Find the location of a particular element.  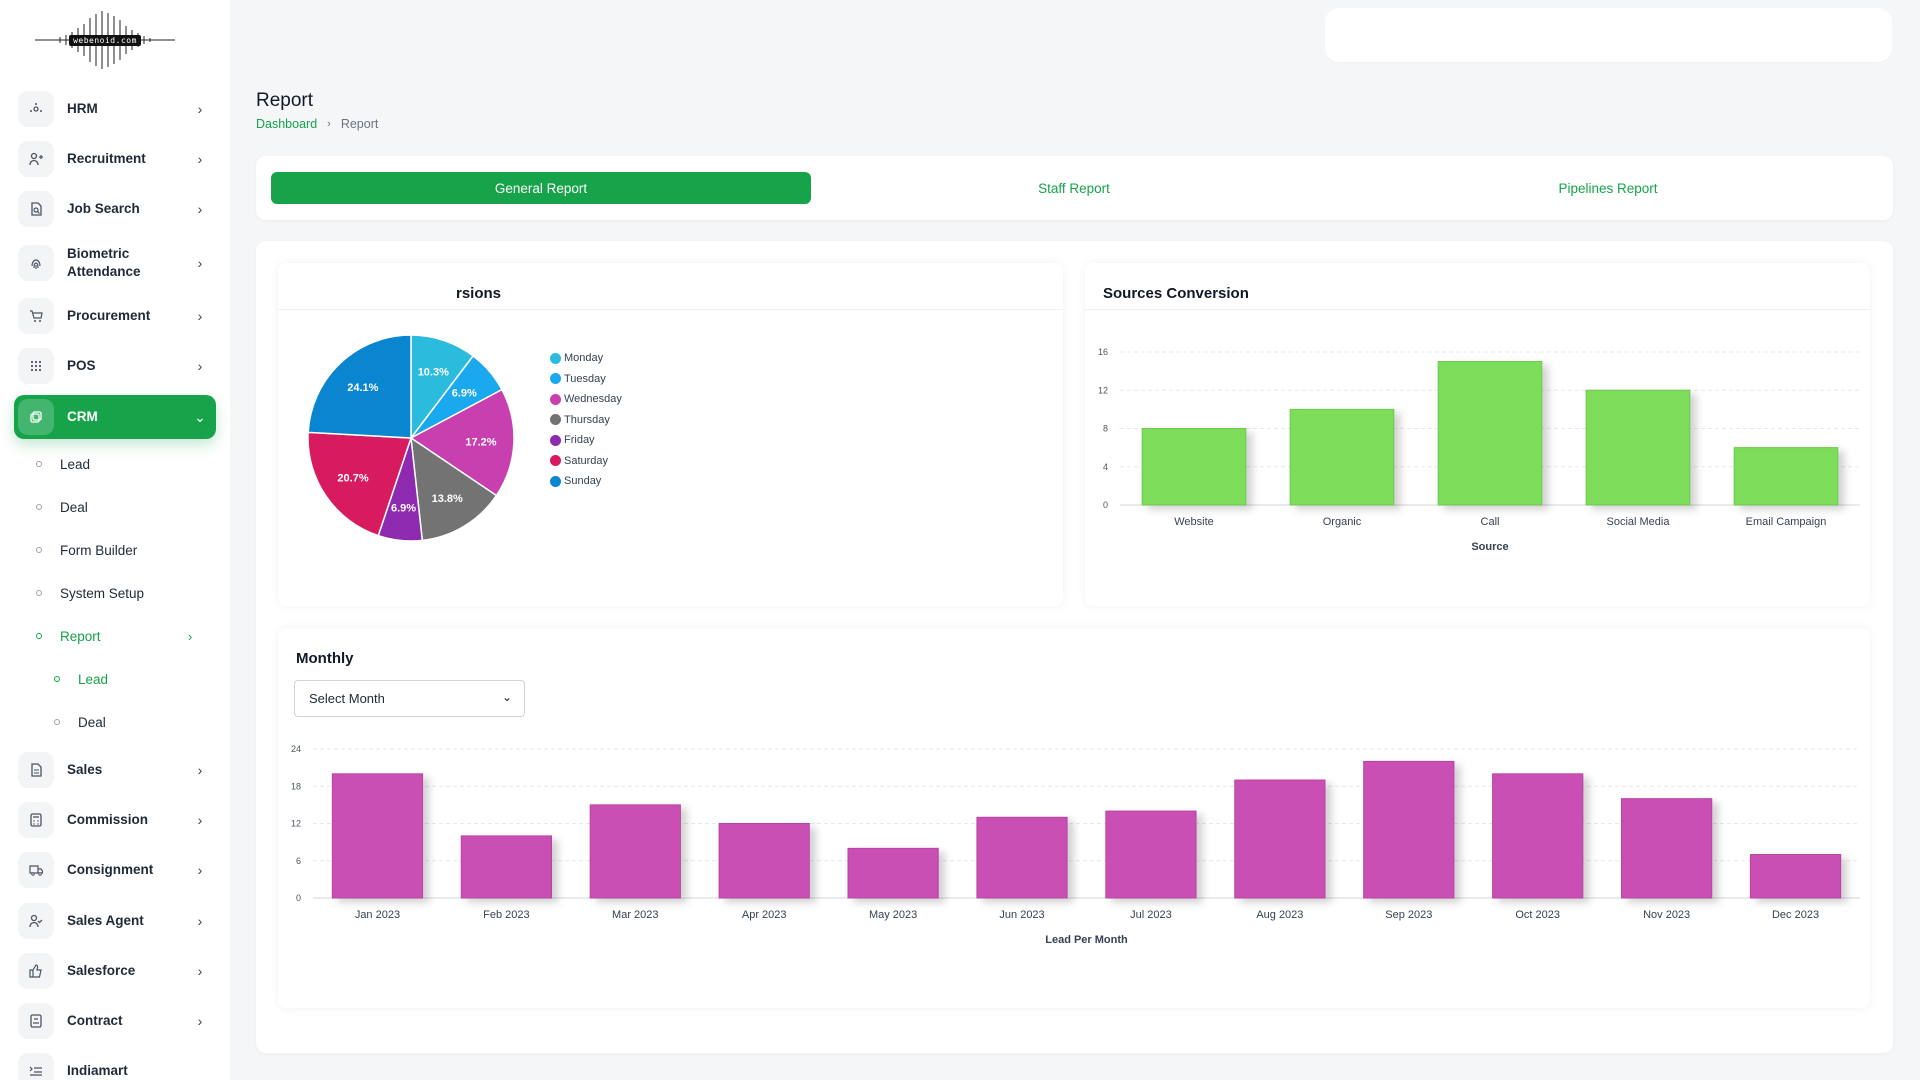

sidebar-subsubitem-label: Deal is located at coordinates (92, 722).